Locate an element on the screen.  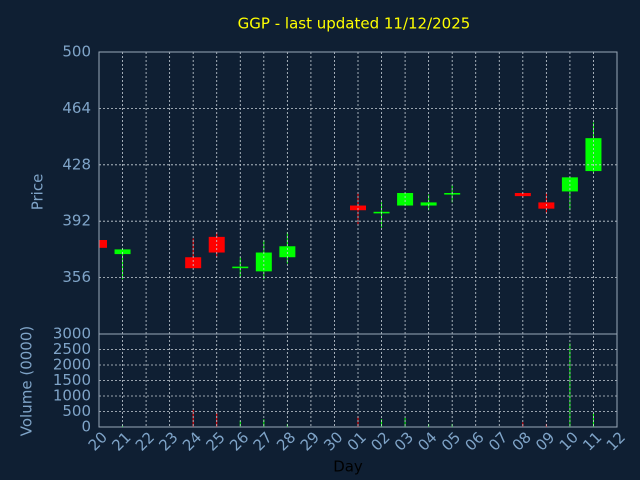
x-tick-label: 10 is located at coordinates (569, 441).